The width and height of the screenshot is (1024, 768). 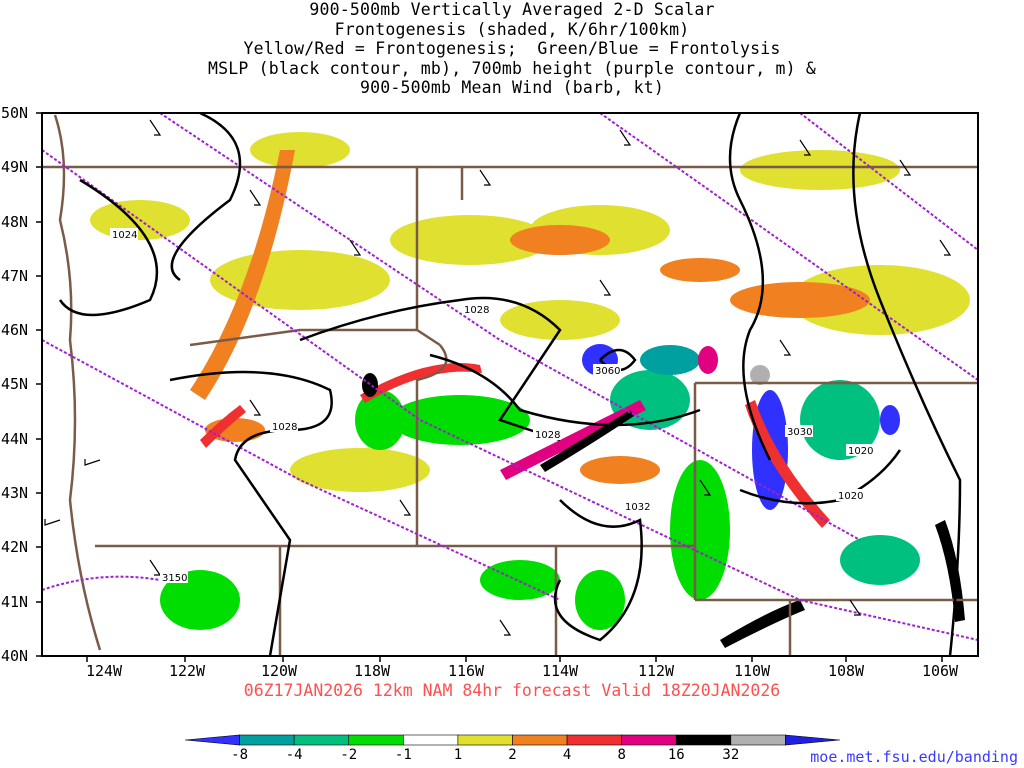 What do you see at coordinates (14, 113) in the screenshot?
I see `lat-label: 50N` at bounding box center [14, 113].